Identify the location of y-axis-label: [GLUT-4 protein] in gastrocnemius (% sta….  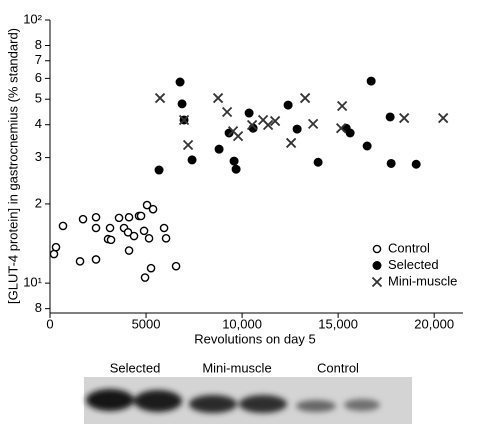
(12, 166).